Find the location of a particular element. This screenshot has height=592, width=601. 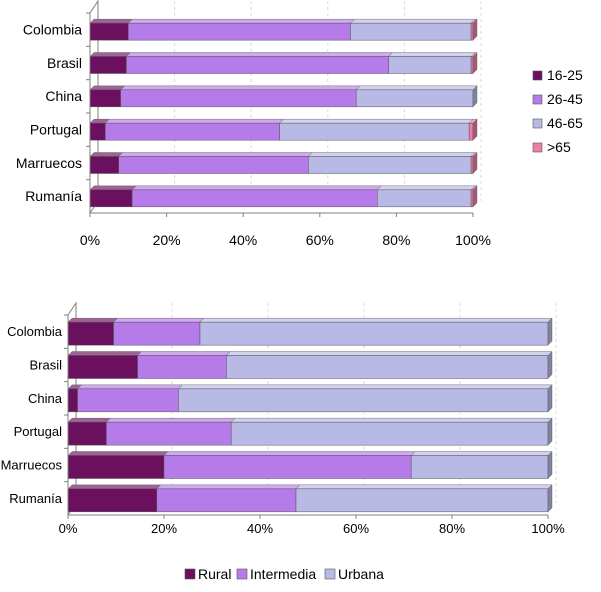

bar-rumania-rural is located at coordinates (114, 498).